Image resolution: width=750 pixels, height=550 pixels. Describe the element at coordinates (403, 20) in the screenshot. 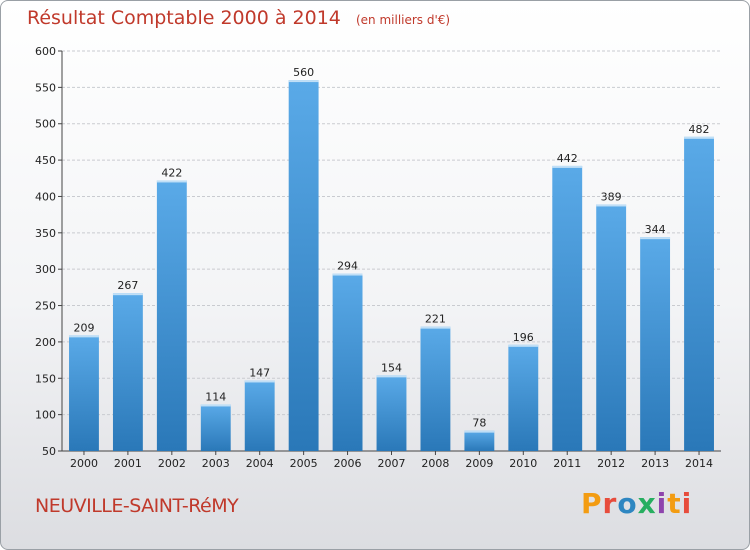

I see `chart-subtitle: (en milliers d'€)` at that location.